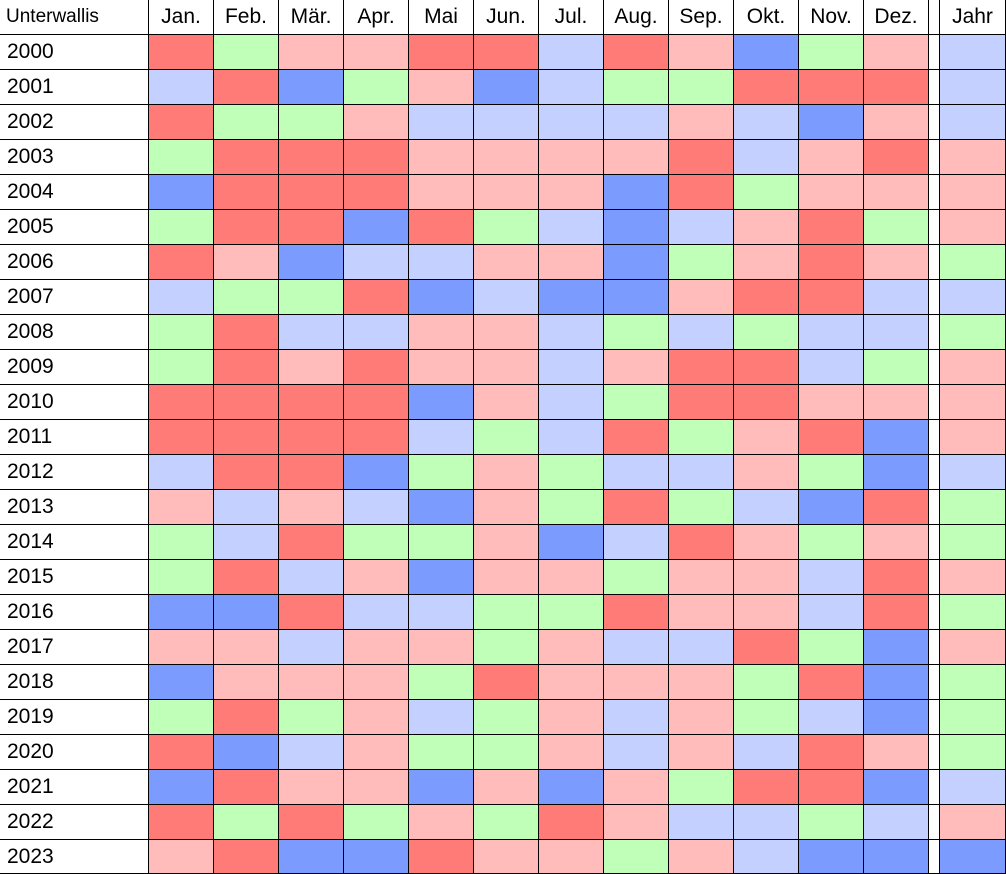  What do you see at coordinates (74, 262) in the screenshot?
I see `year-label: 2006` at bounding box center [74, 262].